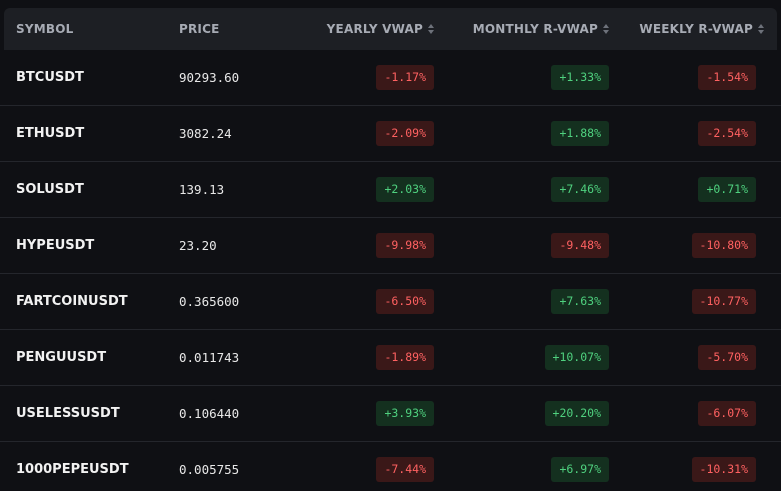 This screenshot has height=491, width=781. I want to click on table-row: PENGUUSDT 0.011743 -1.89% +10.07% -5.70%, so click(390, 358).